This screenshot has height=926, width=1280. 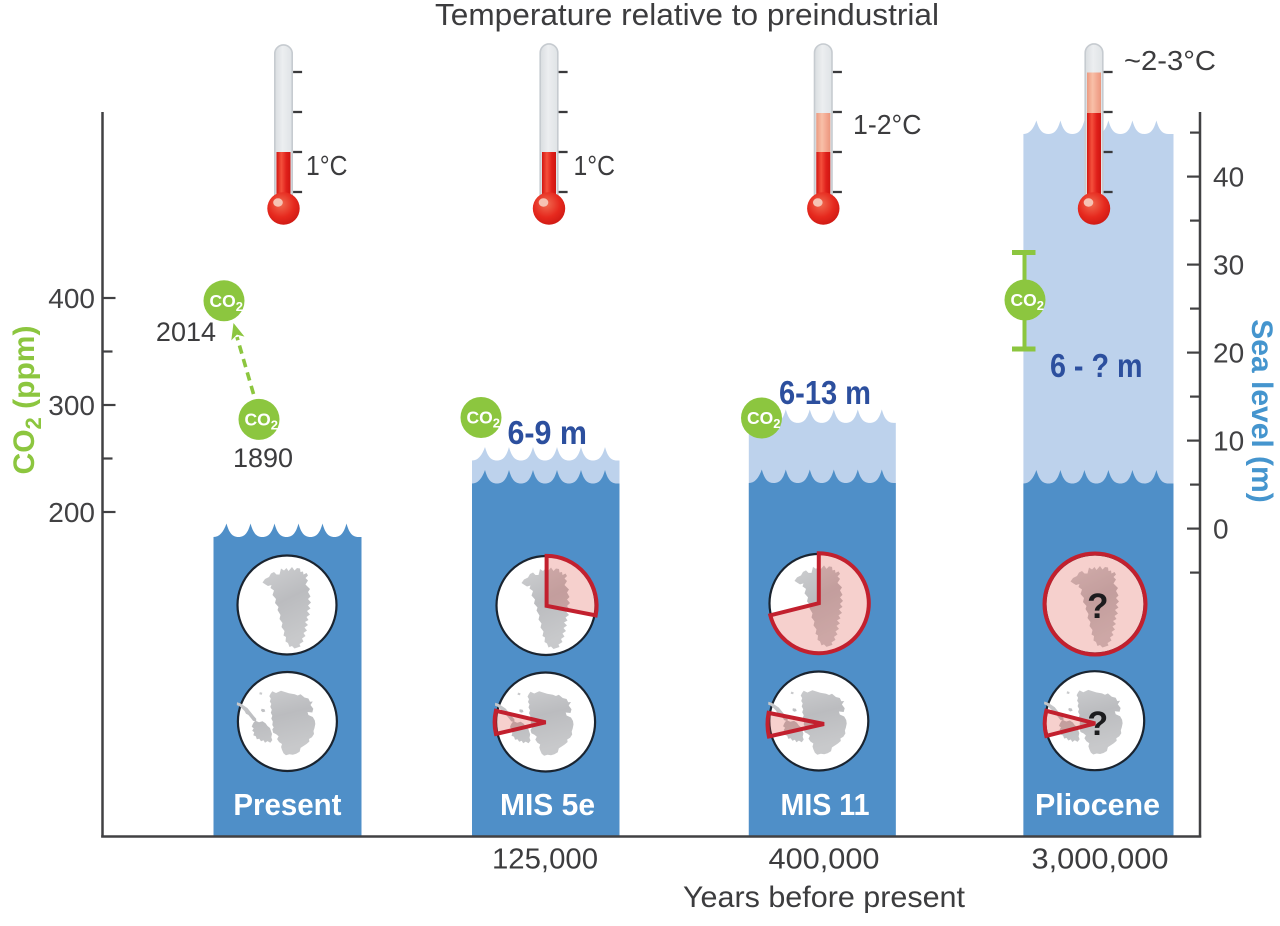 I want to click on svg-text: 300, so click(x=71, y=405).